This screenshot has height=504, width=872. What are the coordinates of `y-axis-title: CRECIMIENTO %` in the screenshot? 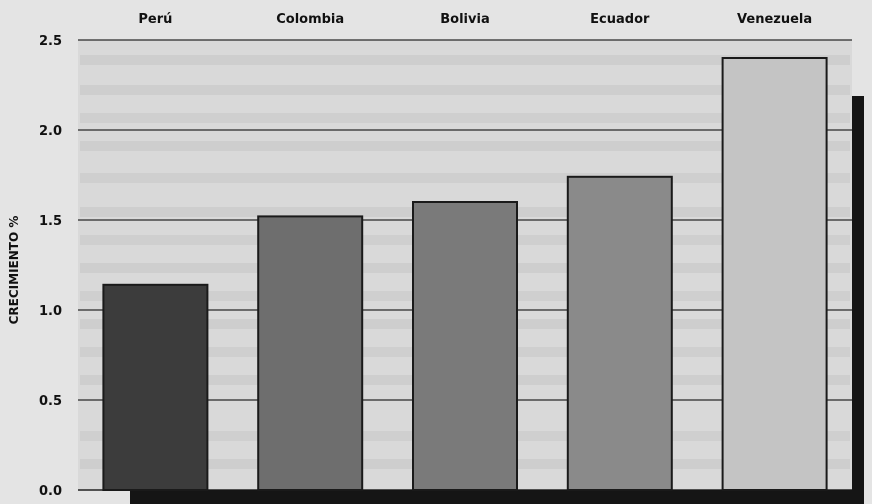 It's located at (14, 270).